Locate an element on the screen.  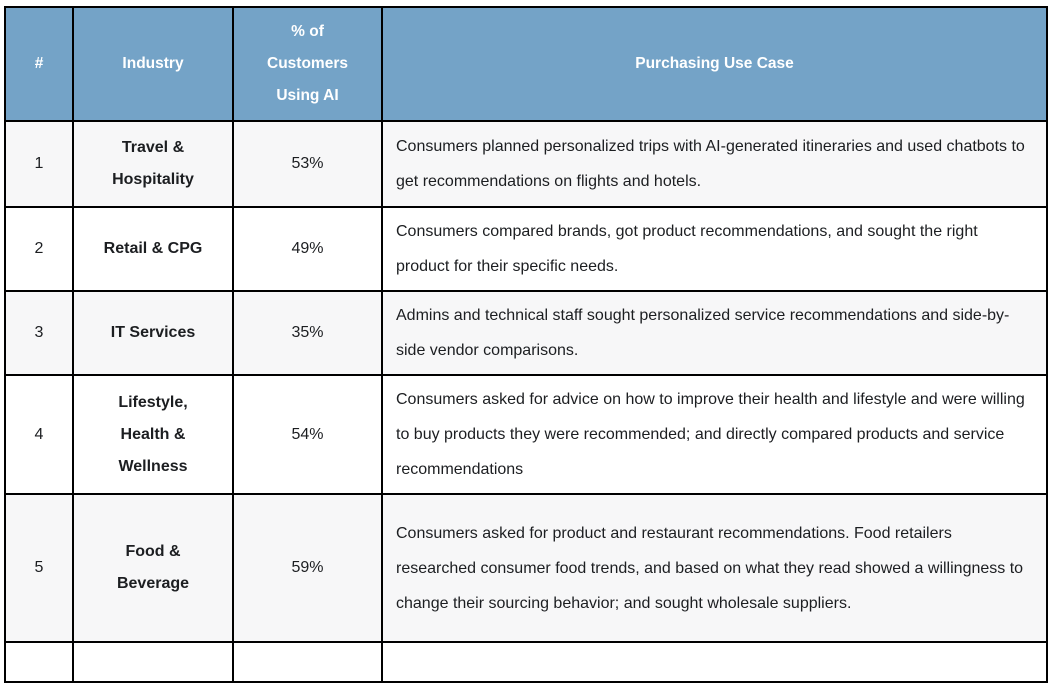
industry-name: Retail & CPG is located at coordinates (153, 249).